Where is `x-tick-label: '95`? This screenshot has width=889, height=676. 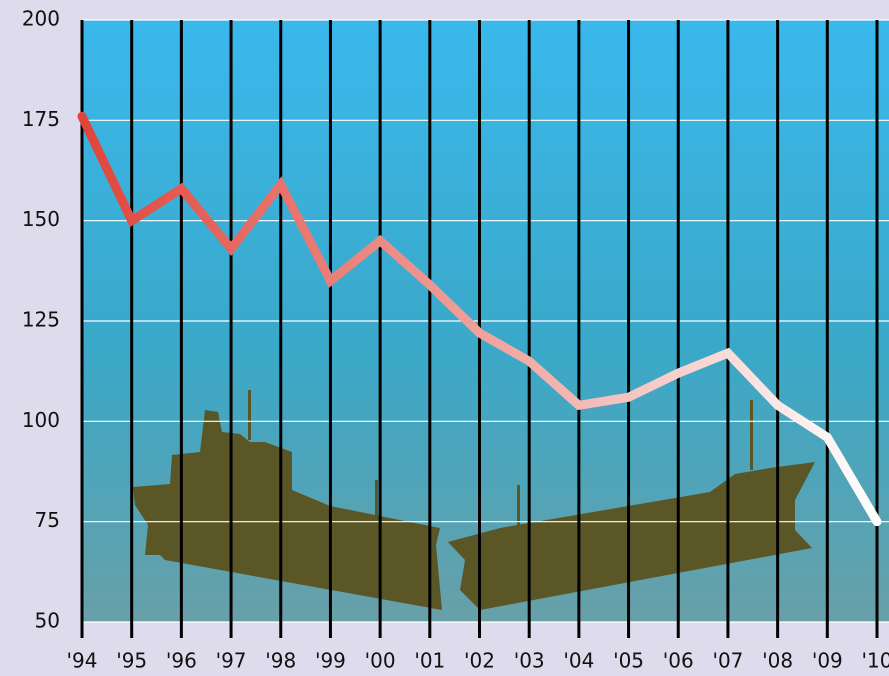 x-tick-label: '95 is located at coordinates (131, 661).